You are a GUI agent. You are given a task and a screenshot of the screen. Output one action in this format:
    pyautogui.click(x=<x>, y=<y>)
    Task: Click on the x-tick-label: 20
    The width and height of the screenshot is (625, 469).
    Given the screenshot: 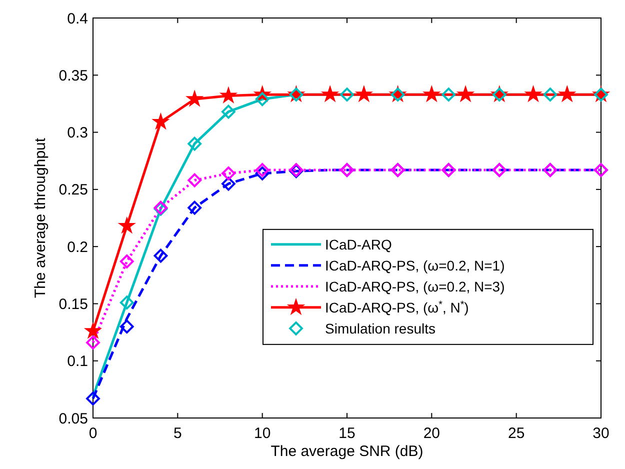 What is the action you would take?
    pyautogui.click(x=431, y=433)
    